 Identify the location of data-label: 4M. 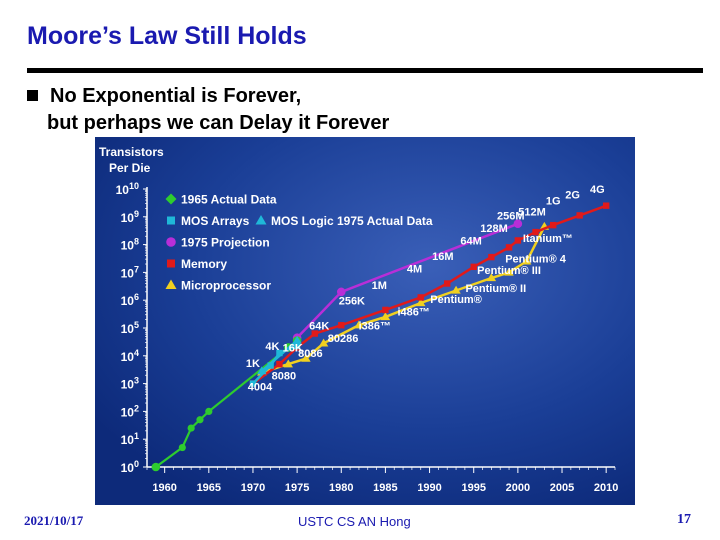
(414, 269).